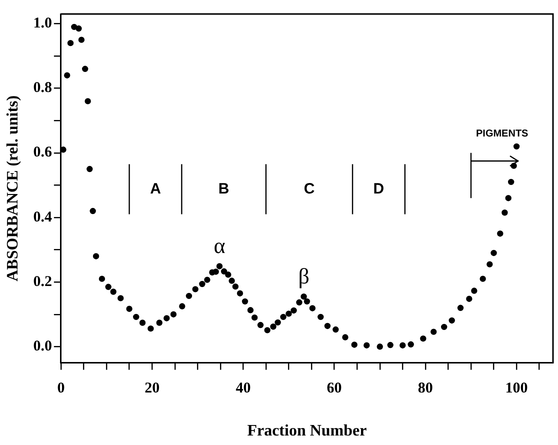 This screenshot has width=558, height=445. What do you see at coordinates (243, 388) in the screenshot?
I see `x-tick-label: 40` at bounding box center [243, 388].